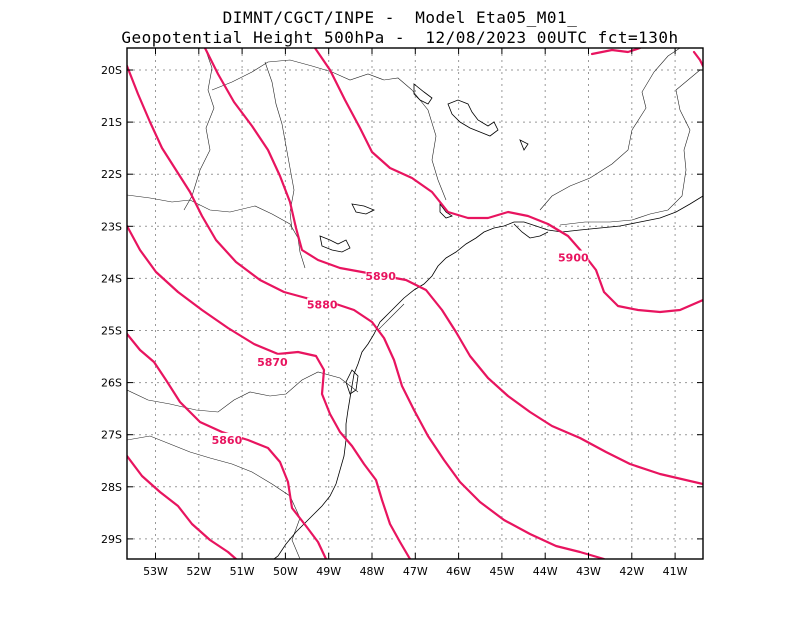 The image size is (800, 618). I want to click on island-outline, so click(352, 382).